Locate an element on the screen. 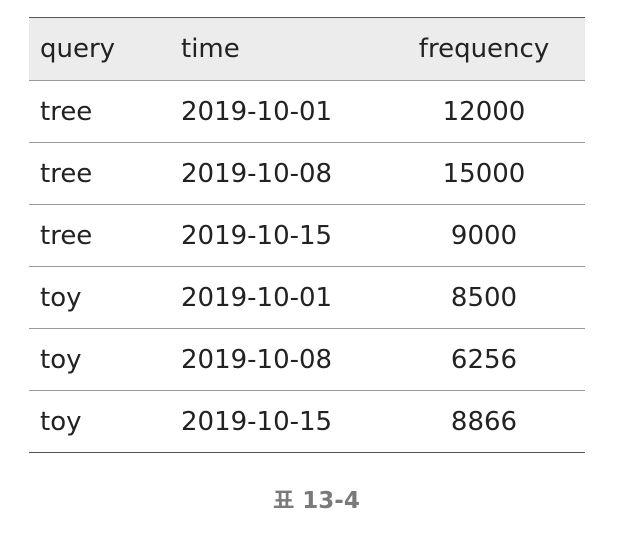 The width and height of the screenshot is (633, 535). table-row: toy 2019-10-08 6256 is located at coordinates (307, 359).